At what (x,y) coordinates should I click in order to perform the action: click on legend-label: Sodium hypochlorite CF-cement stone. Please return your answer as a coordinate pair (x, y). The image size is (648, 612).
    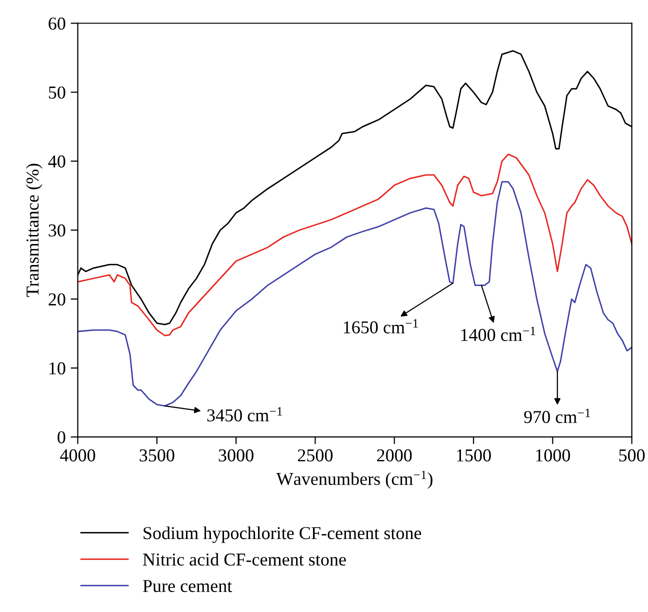
    Looking at the image, I should click on (283, 534).